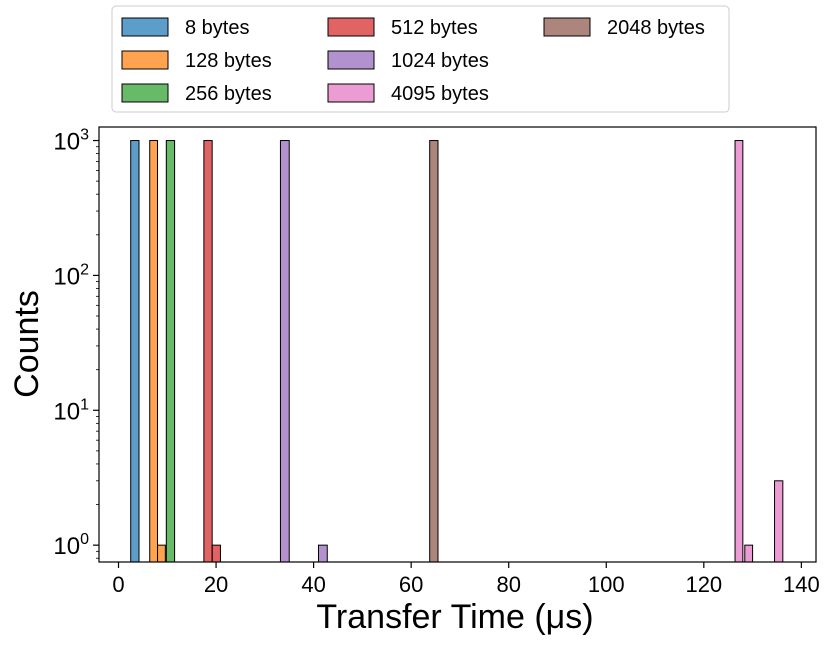 This screenshot has height=647, width=830. Describe the element at coordinates (217, 28) in the screenshot. I see `legend-label: 8 bytes` at that location.